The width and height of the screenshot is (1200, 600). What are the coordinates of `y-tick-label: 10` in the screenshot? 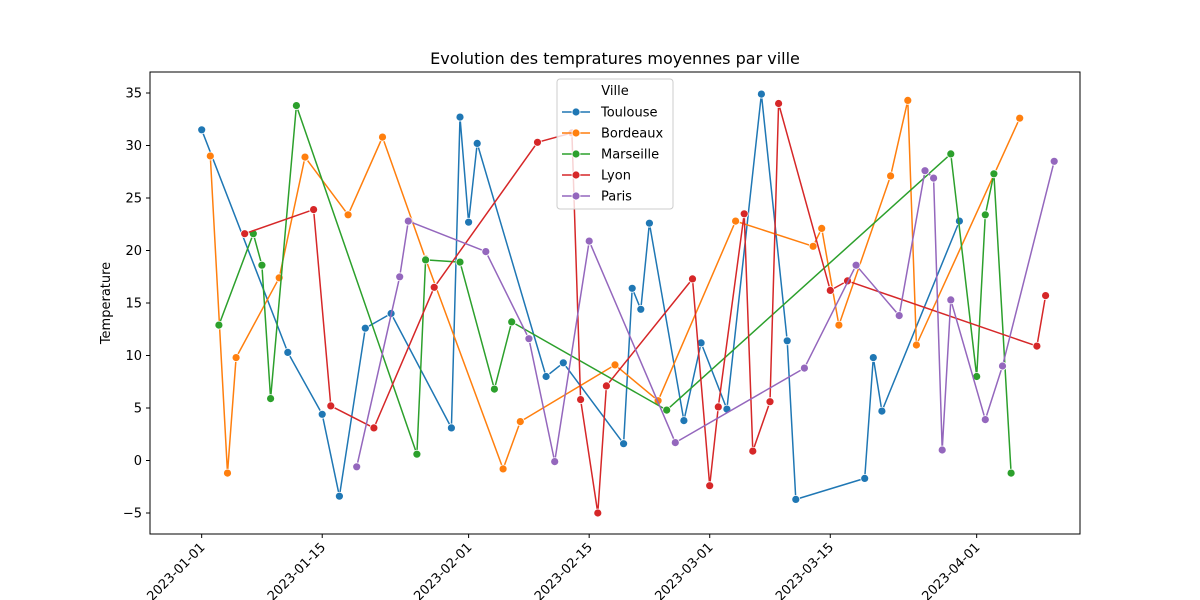 It's located at (133, 356).